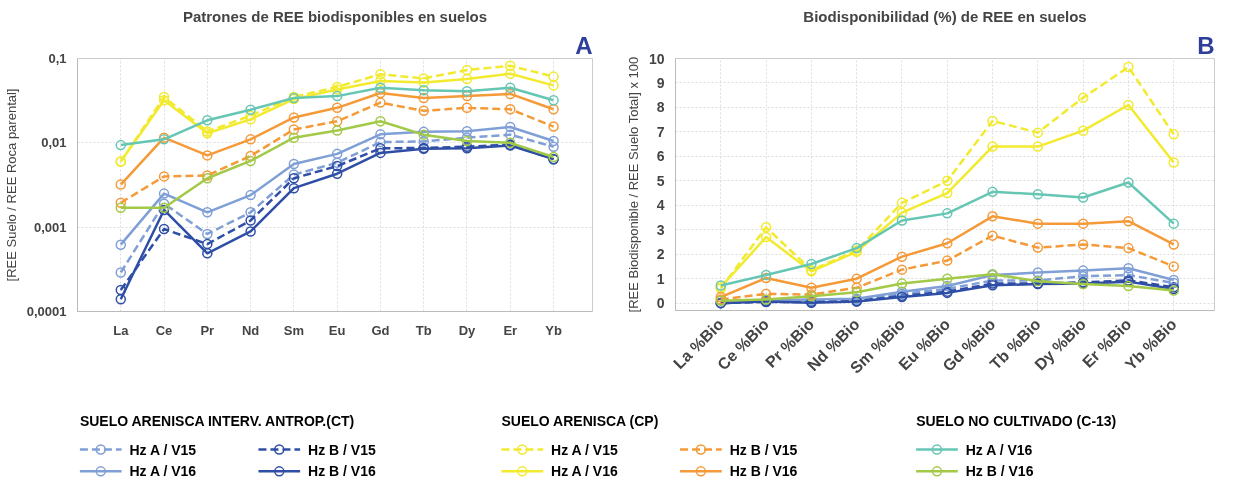 The image size is (1245, 496). Describe the element at coordinates (57, 58) in the screenshot. I see `y-tick-label: 0,1` at that location.